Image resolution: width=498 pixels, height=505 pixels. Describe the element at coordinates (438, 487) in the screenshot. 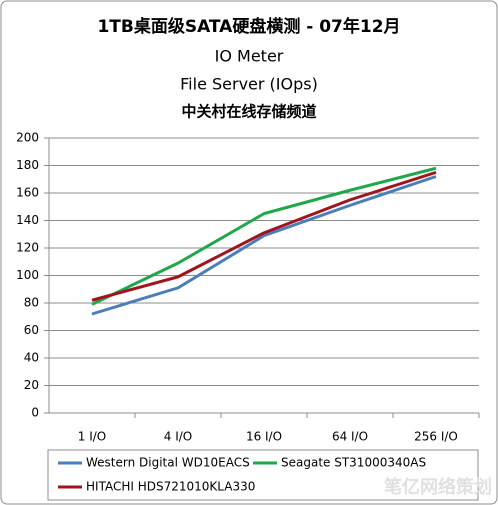

I see `watermark: 笔亿网络策划` at that location.